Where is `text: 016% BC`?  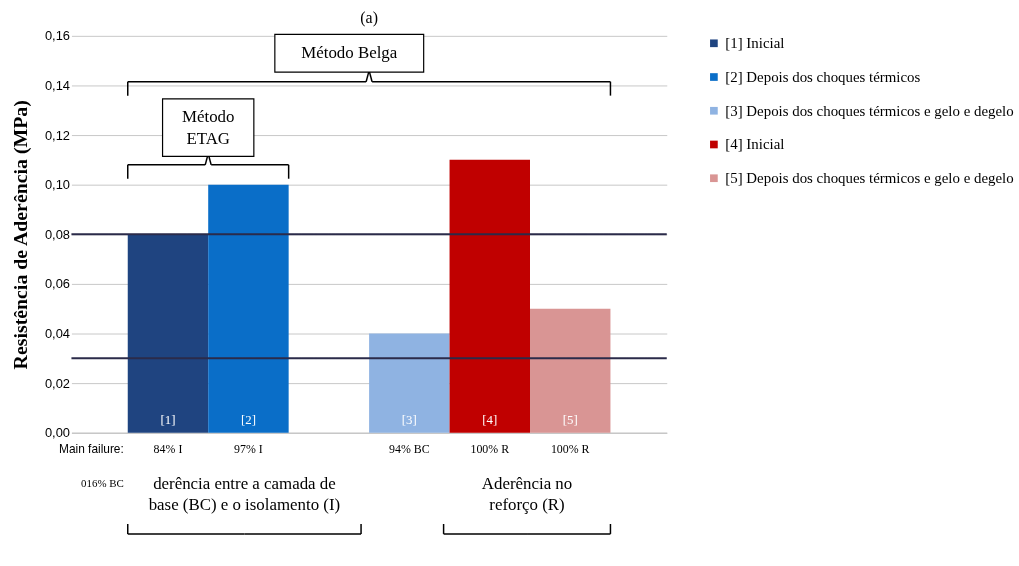 text: 016% BC is located at coordinates (102, 483).